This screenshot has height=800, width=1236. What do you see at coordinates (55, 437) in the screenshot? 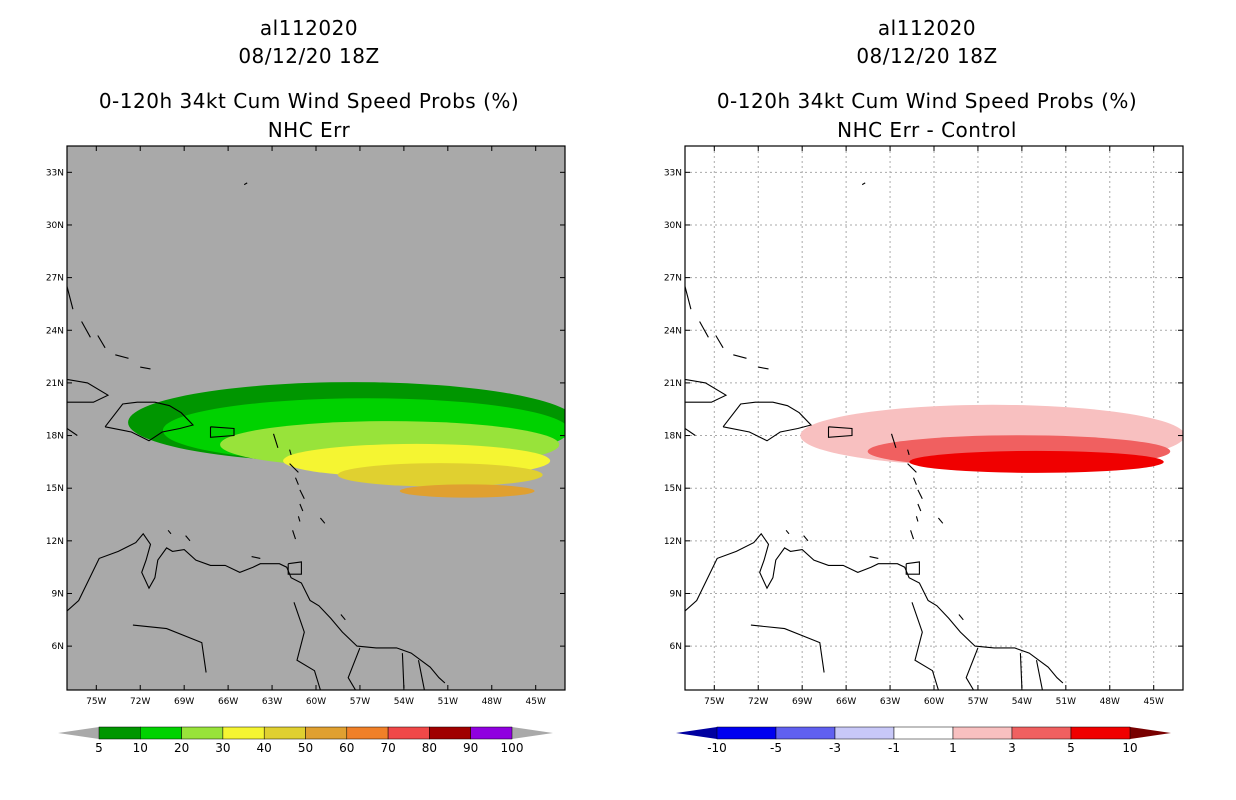
I see `y-tick-label: 18N` at bounding box center [55, 437].